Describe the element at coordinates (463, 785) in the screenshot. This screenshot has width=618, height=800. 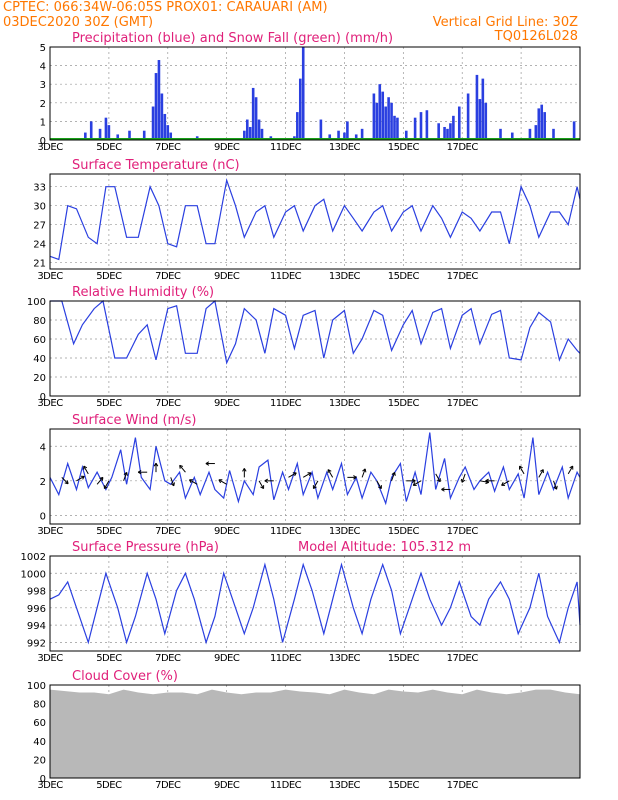
I see `cloud-xtick: 17DEC` at that location.